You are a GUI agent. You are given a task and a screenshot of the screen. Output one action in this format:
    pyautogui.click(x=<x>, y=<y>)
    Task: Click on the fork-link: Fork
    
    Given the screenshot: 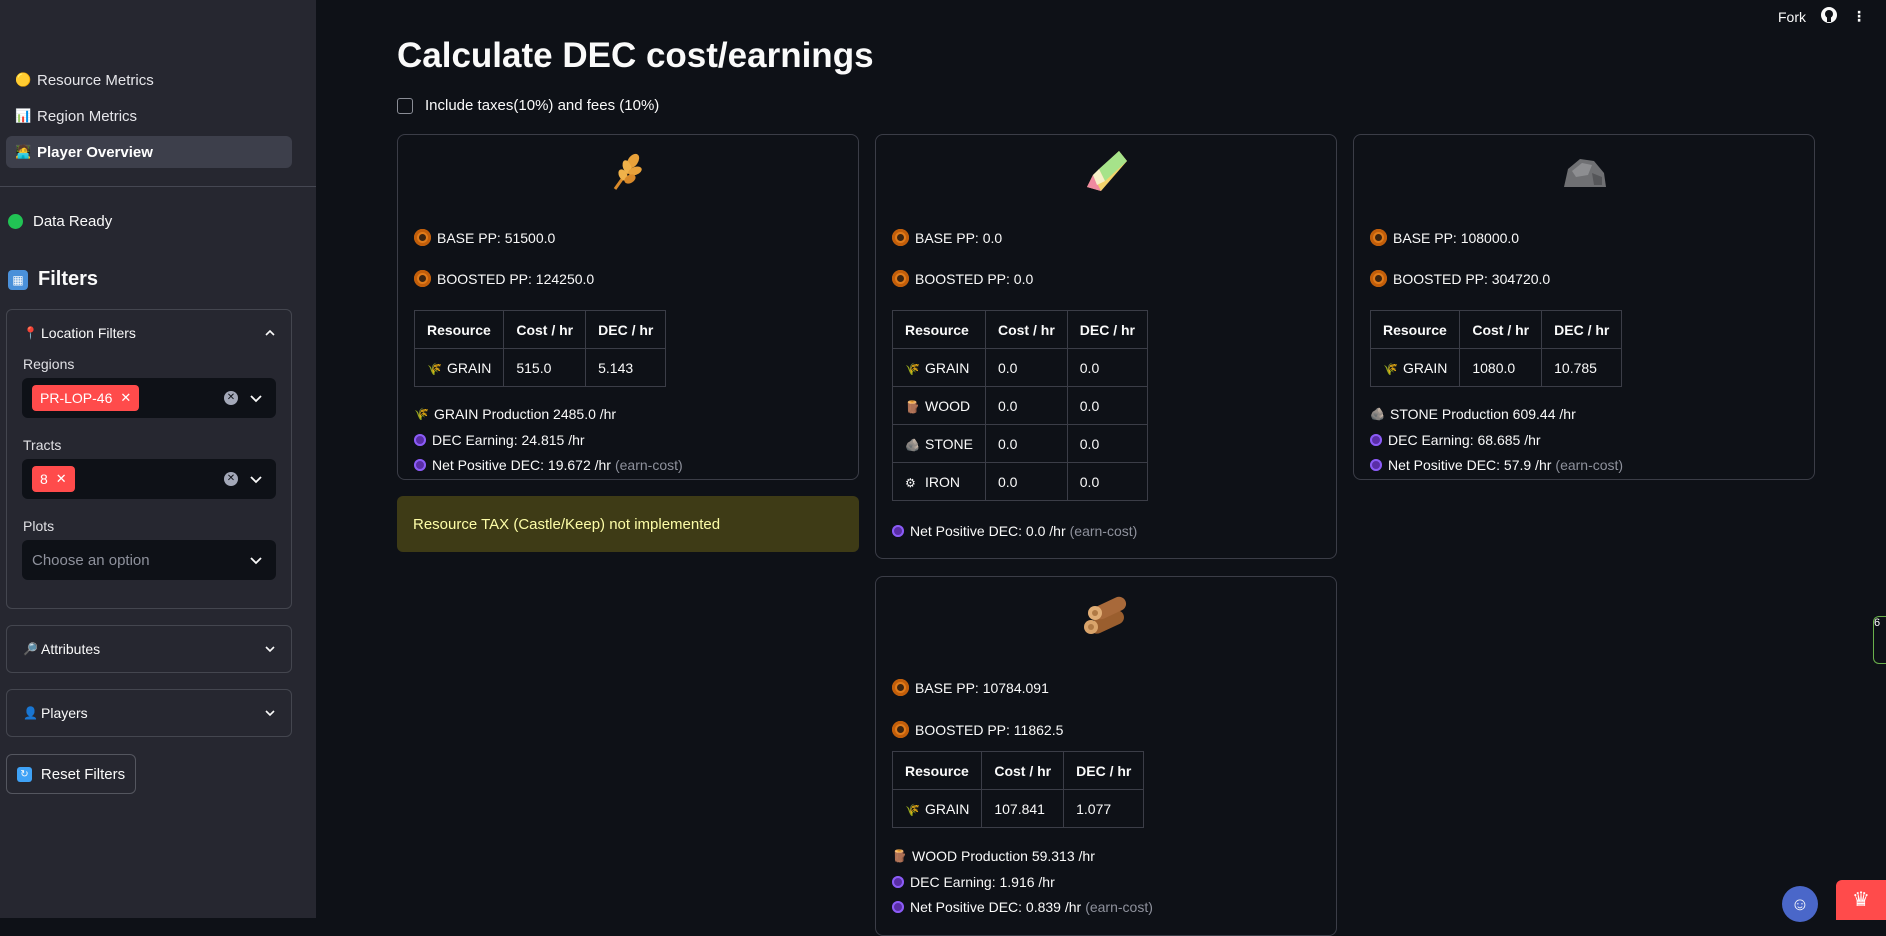 What is the action you would take?
    pyautogui.click(x=1792, y=16)
    